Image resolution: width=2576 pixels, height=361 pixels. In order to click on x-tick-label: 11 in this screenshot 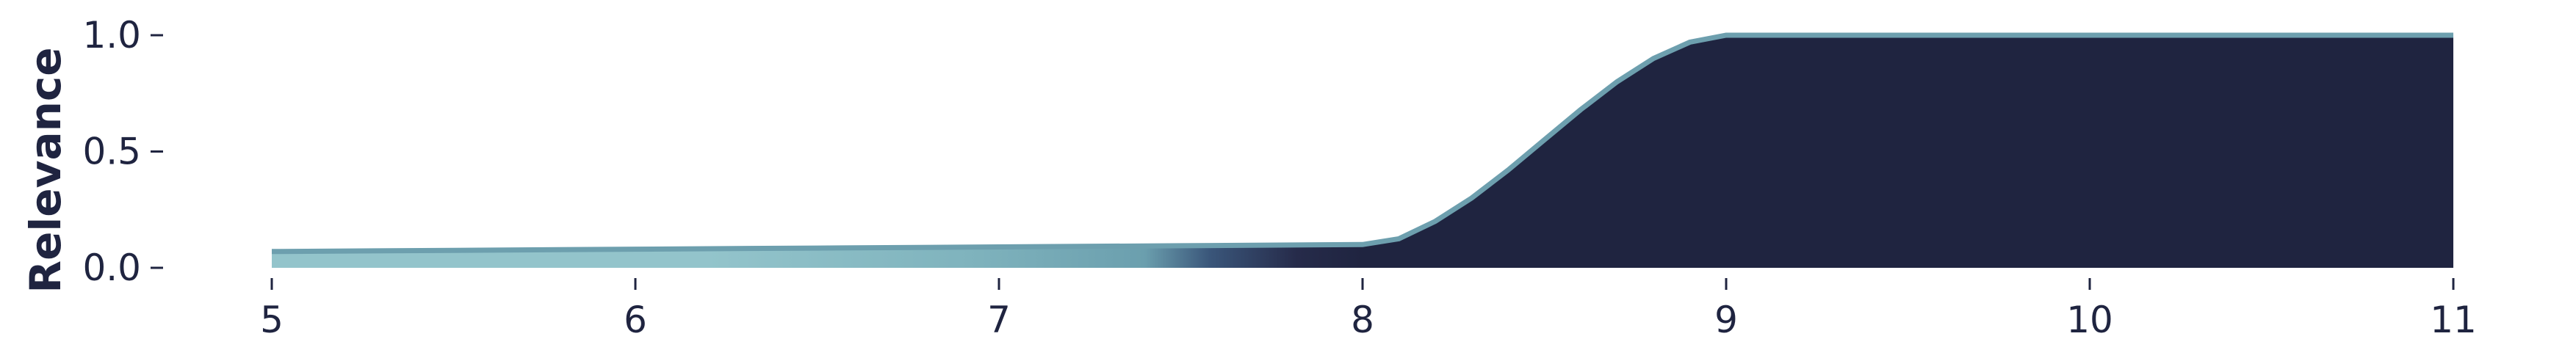, I will do `click(2454, 320)`.